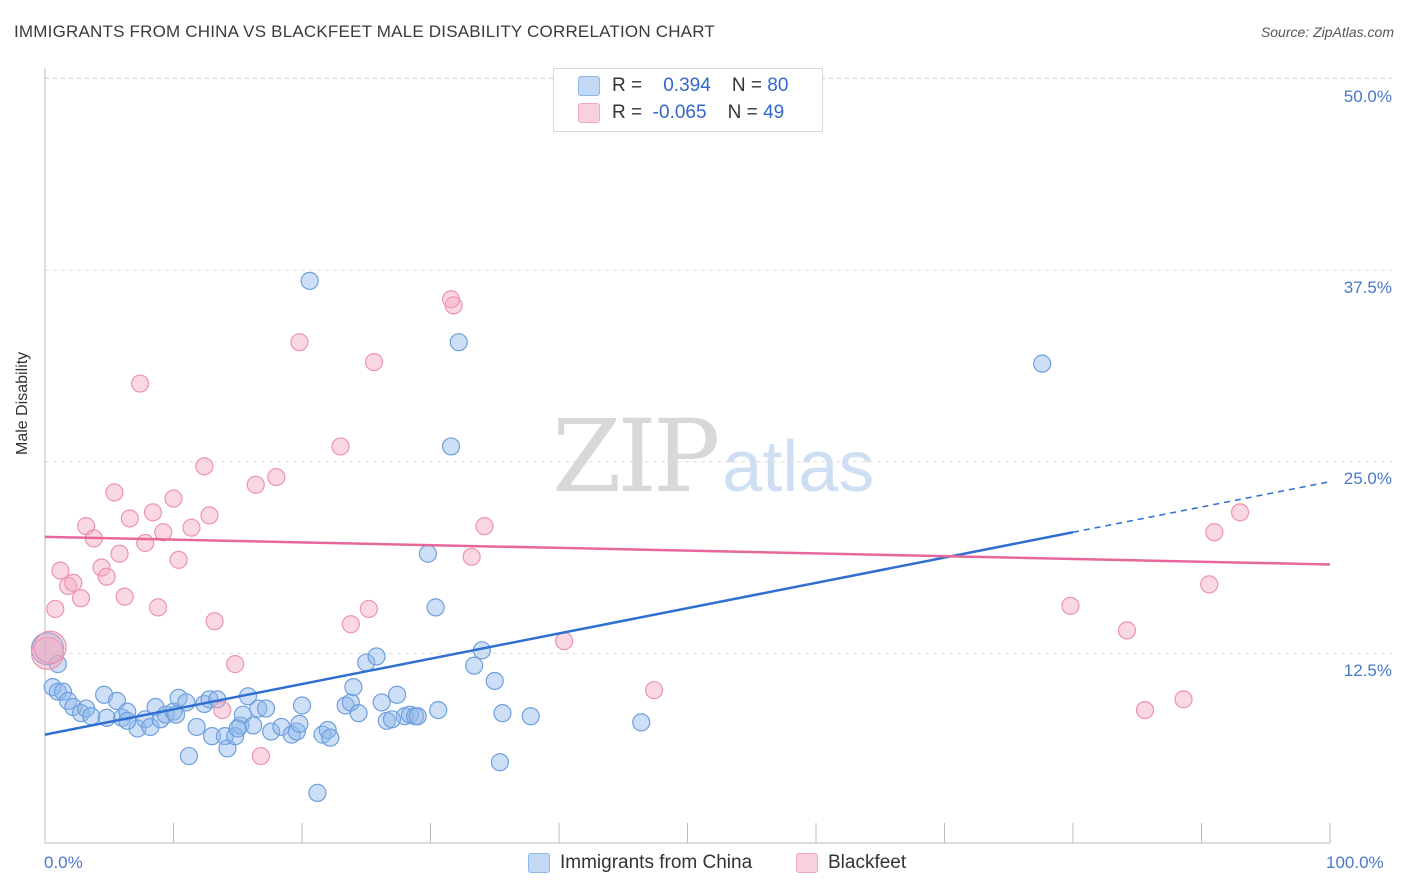 The height and width of the screenshot is (892, 1406). What do you see at coordinates (798, 467) in the screenshot?
I see `watermark-atlas: atlas` at bounding box center [798, 467].